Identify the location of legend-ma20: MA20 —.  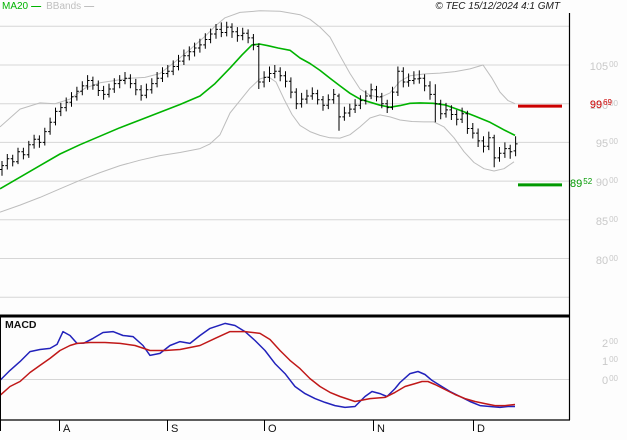
(21, 7).